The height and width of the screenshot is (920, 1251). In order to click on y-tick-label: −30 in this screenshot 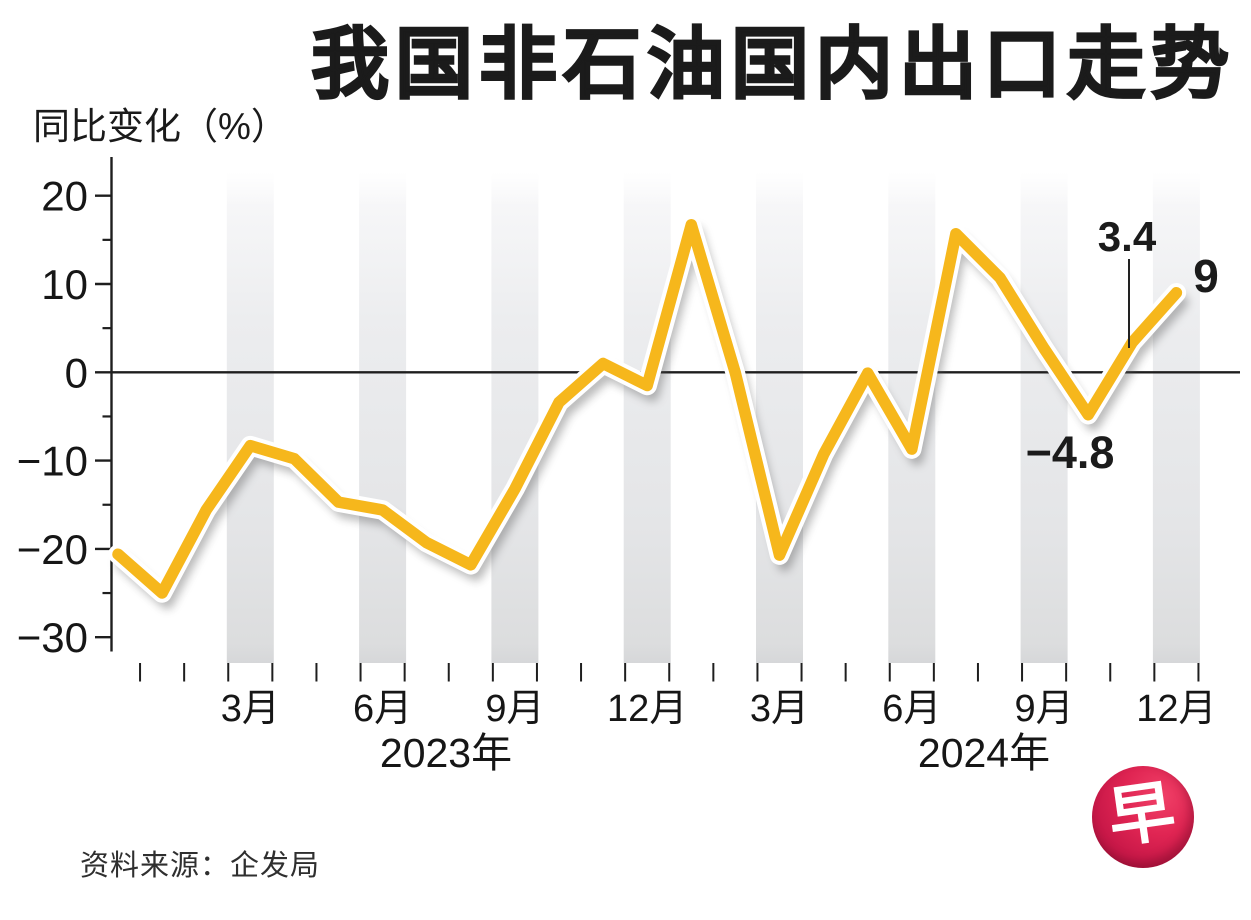, I will do `click(52, 637)`.